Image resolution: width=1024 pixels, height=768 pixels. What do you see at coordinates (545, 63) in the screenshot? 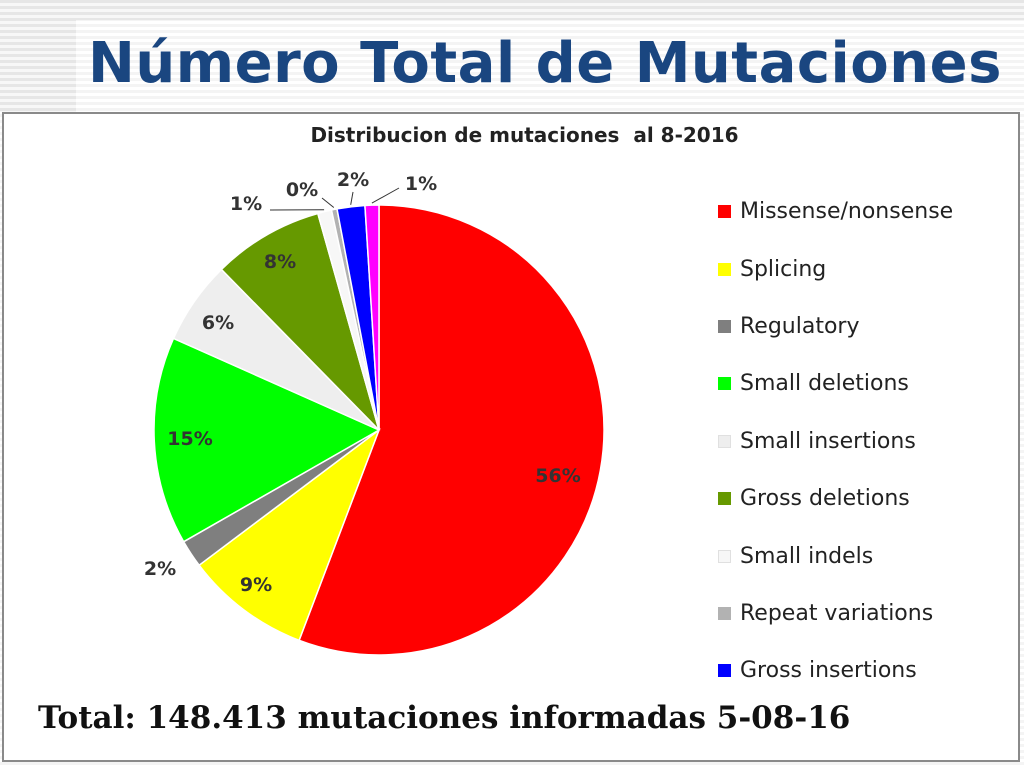
I see `page-title: Número Total de Mutaciones` at bounding box center [545, 63].